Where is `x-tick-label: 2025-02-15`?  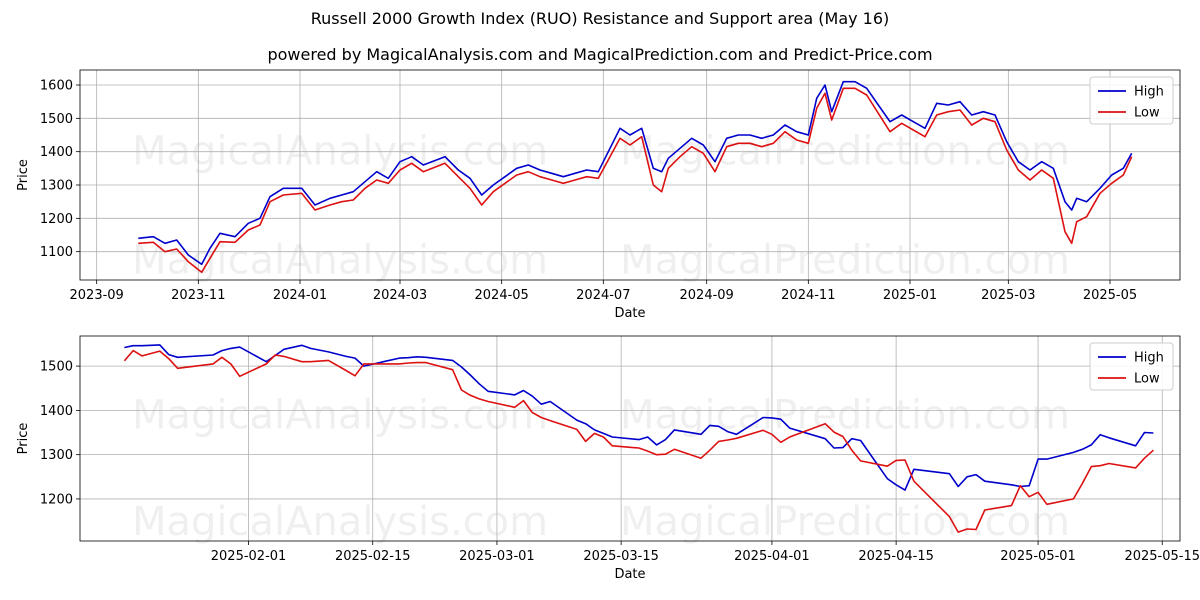
x-tick-label: 2025-02-15 is located at coordinates (373, 556).